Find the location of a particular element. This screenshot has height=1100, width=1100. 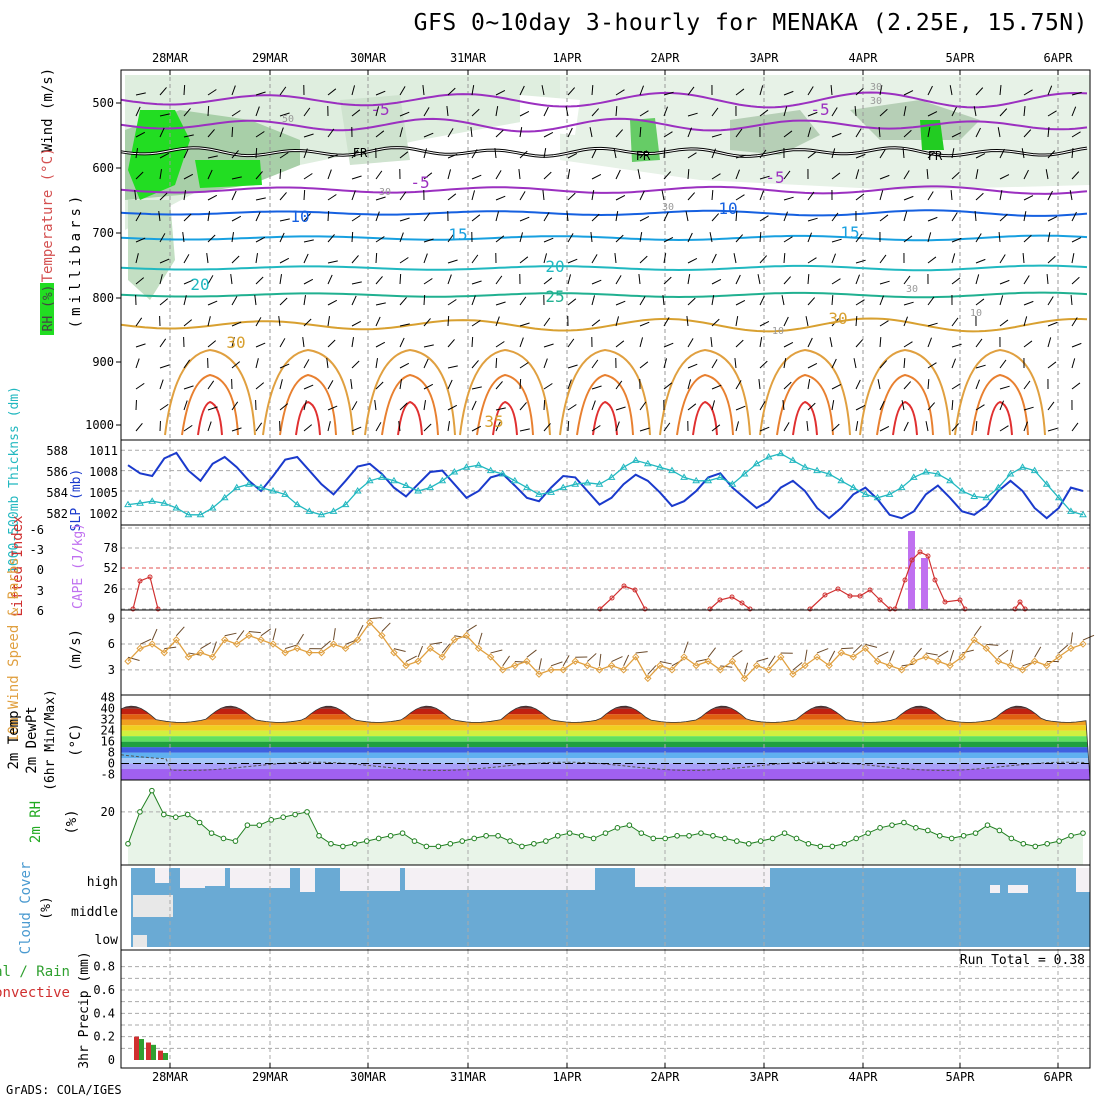

isotherm-line is located at coordinates (505, 418).